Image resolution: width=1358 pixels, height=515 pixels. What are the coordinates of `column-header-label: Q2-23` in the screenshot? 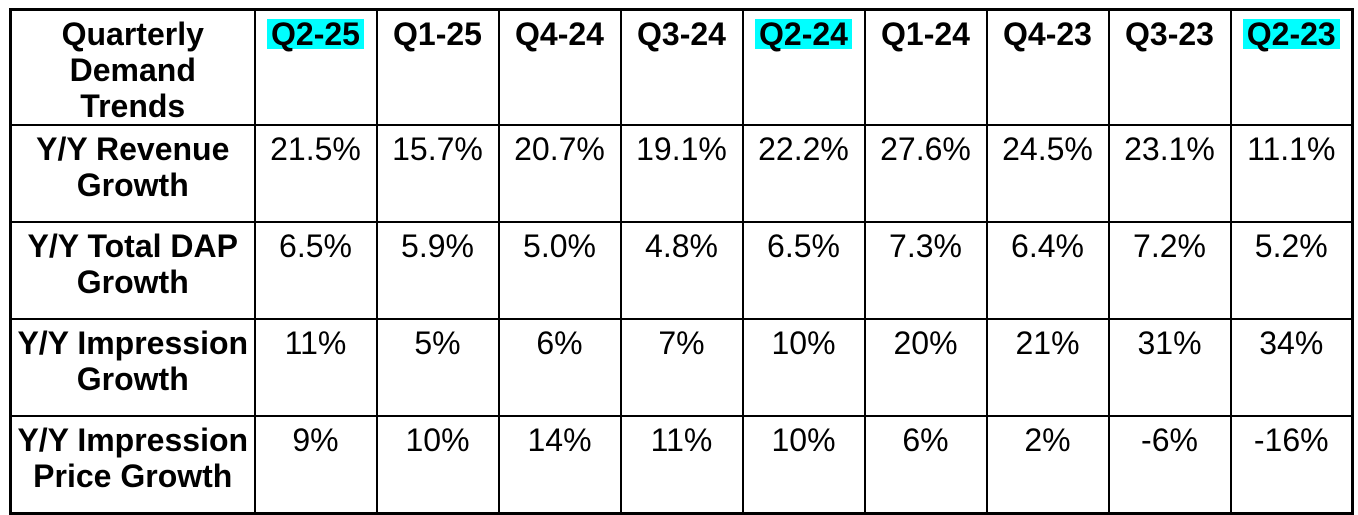 It's located at (1291, 34).